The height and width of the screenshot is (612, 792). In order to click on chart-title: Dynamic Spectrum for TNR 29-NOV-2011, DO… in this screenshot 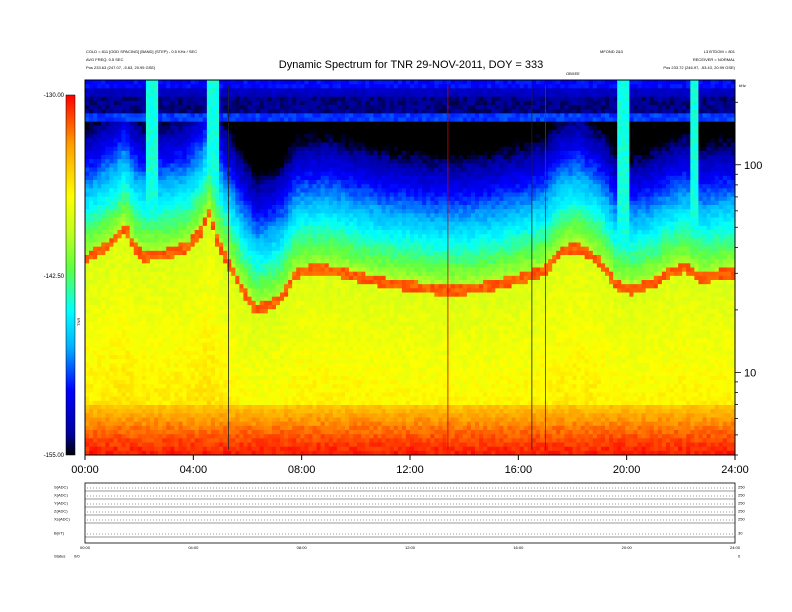, I will do `click(411, 65)`.